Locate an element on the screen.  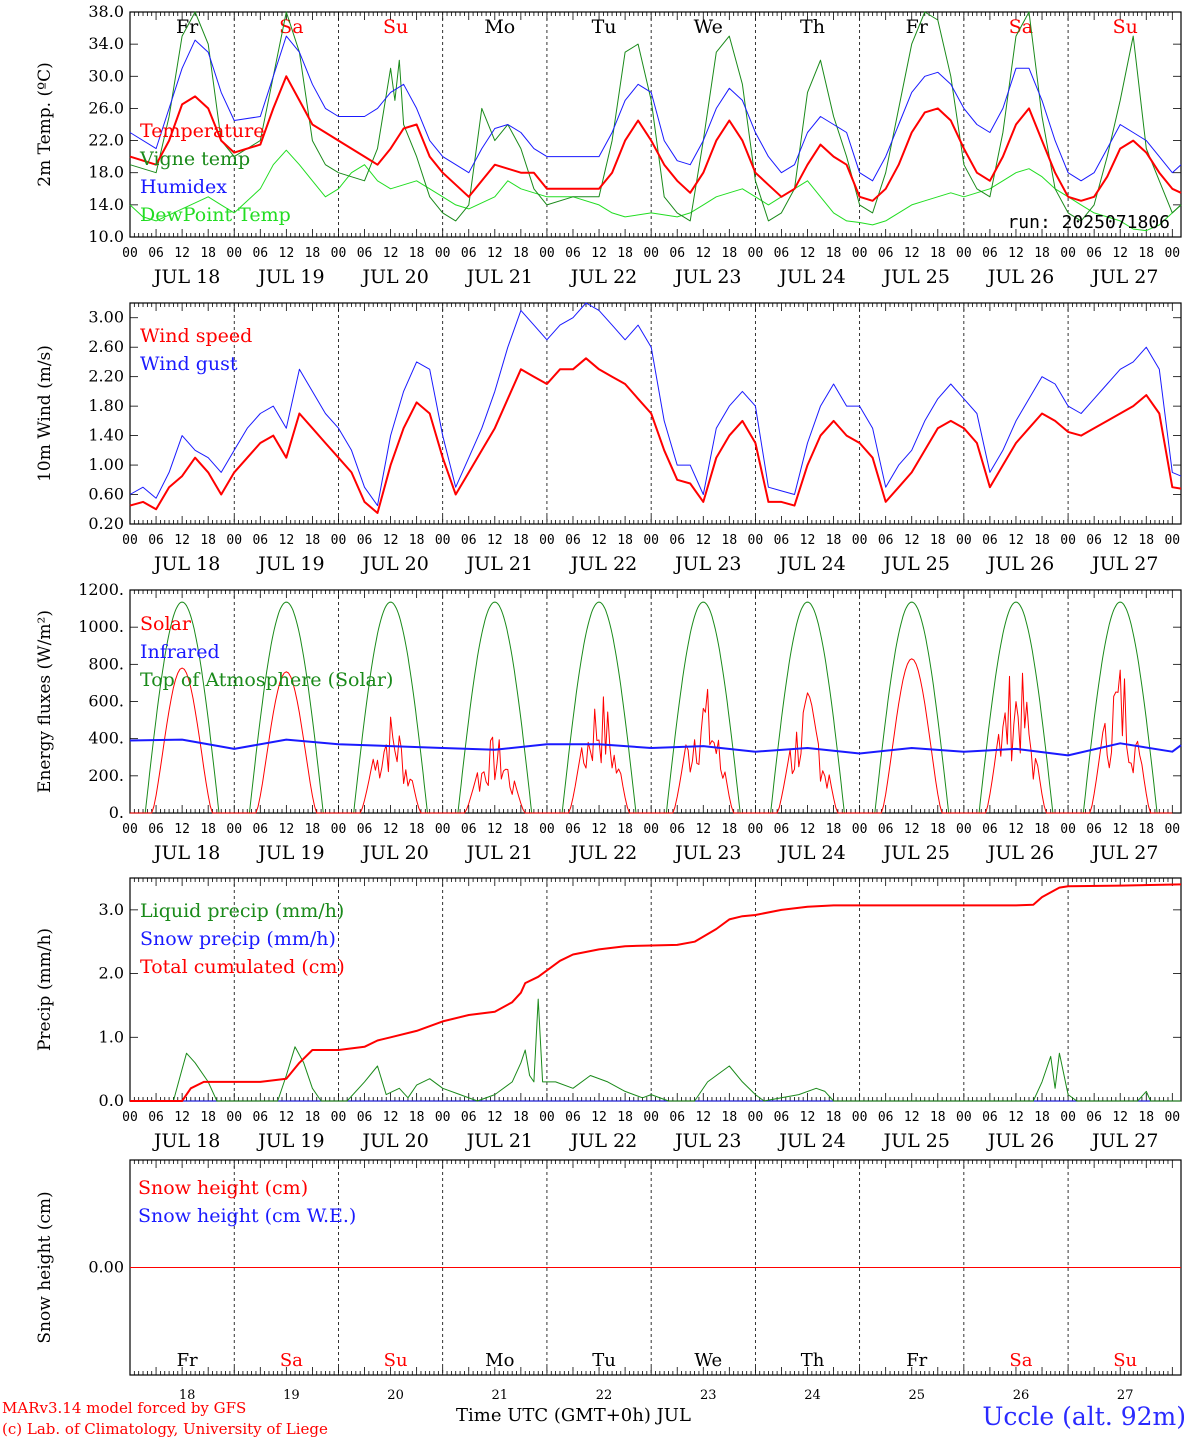
y-tick-label: 3.0 is located at coordinates (111, 909).